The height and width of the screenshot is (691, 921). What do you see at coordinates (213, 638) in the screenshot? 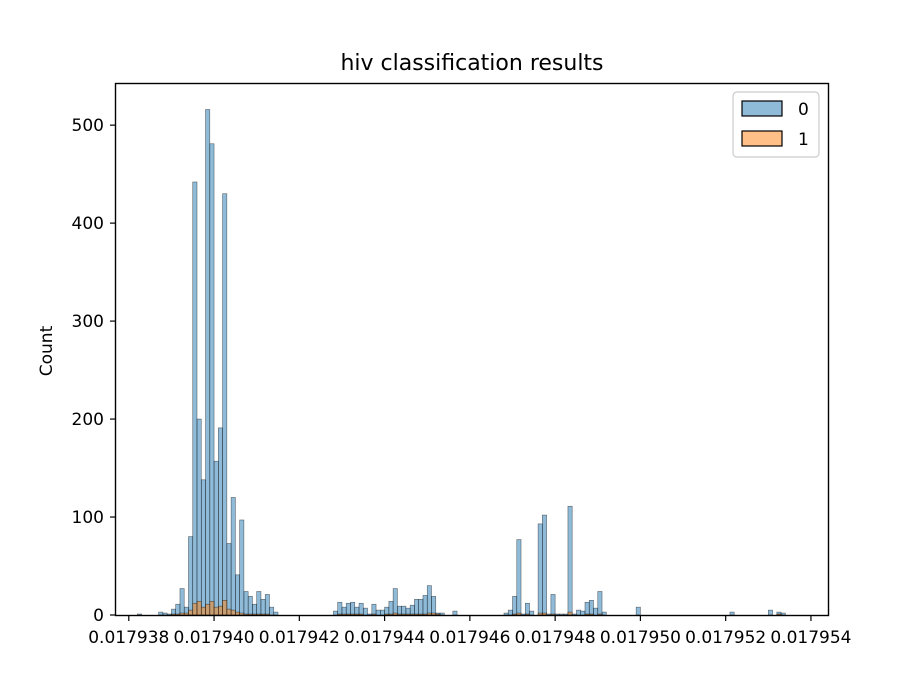
I see `x-tick-label: 0.017940` at bounding box center [213, 638].